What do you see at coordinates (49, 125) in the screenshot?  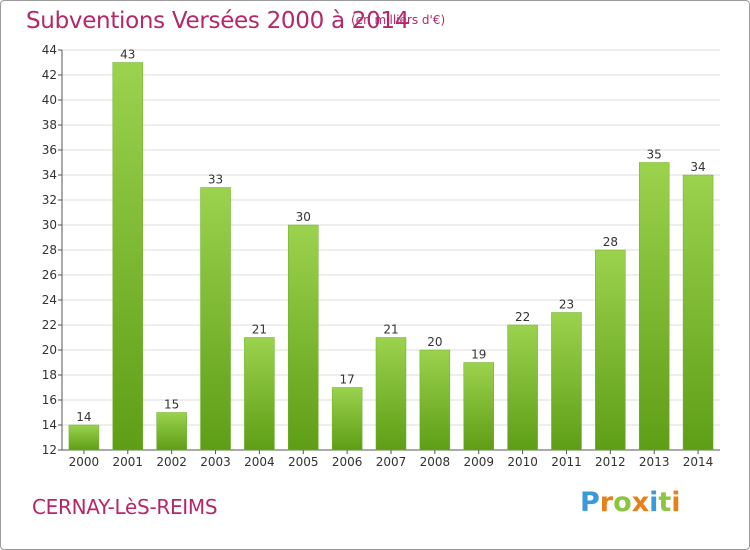 I see `y-tick-label: 38` at bounding box center [49, 125].